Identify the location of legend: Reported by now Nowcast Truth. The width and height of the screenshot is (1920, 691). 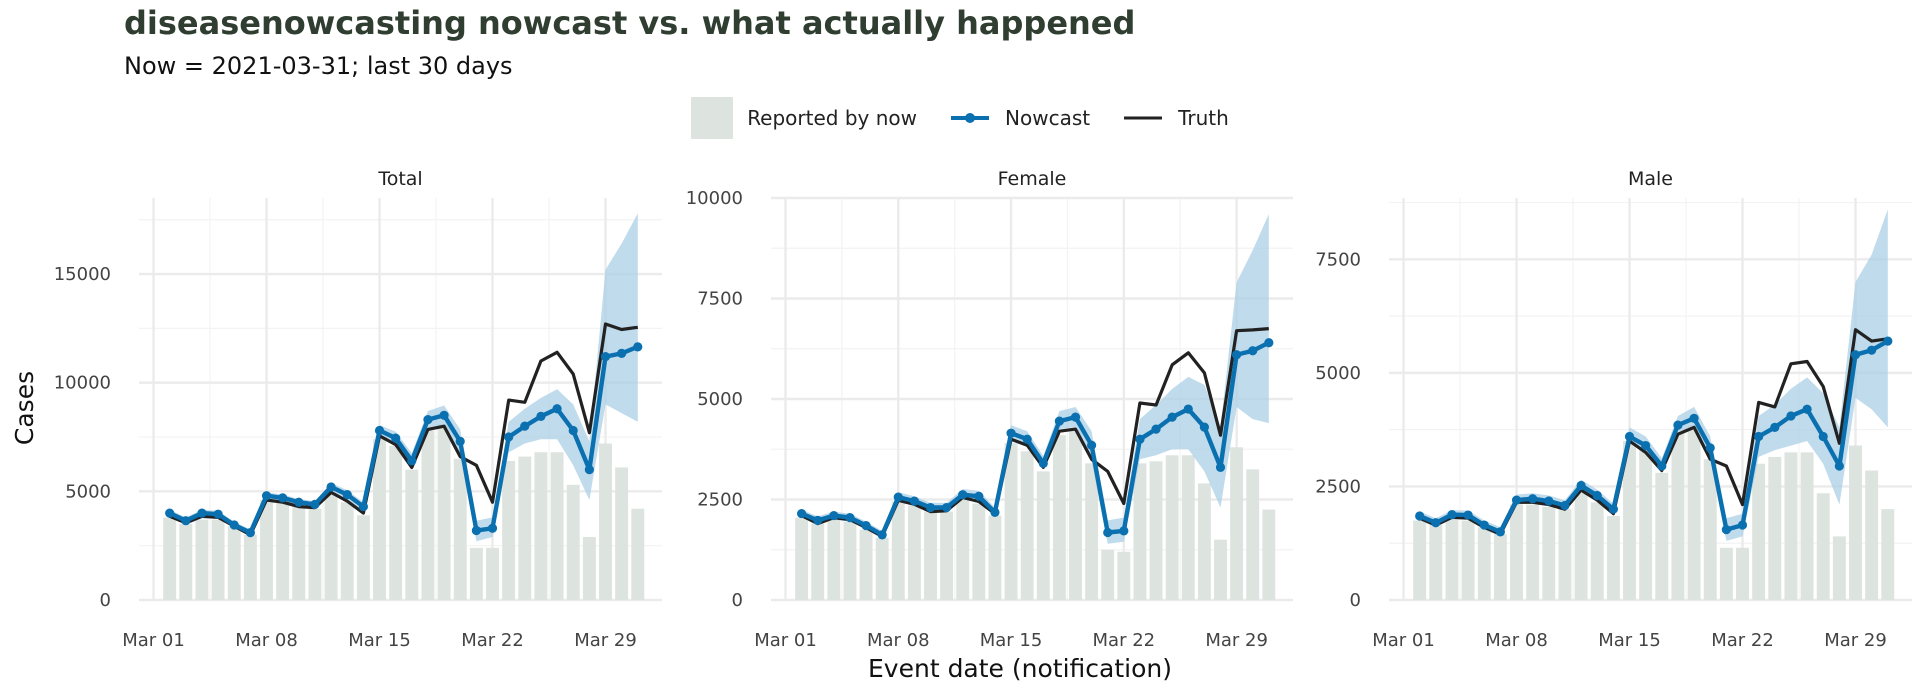
(960, 118).